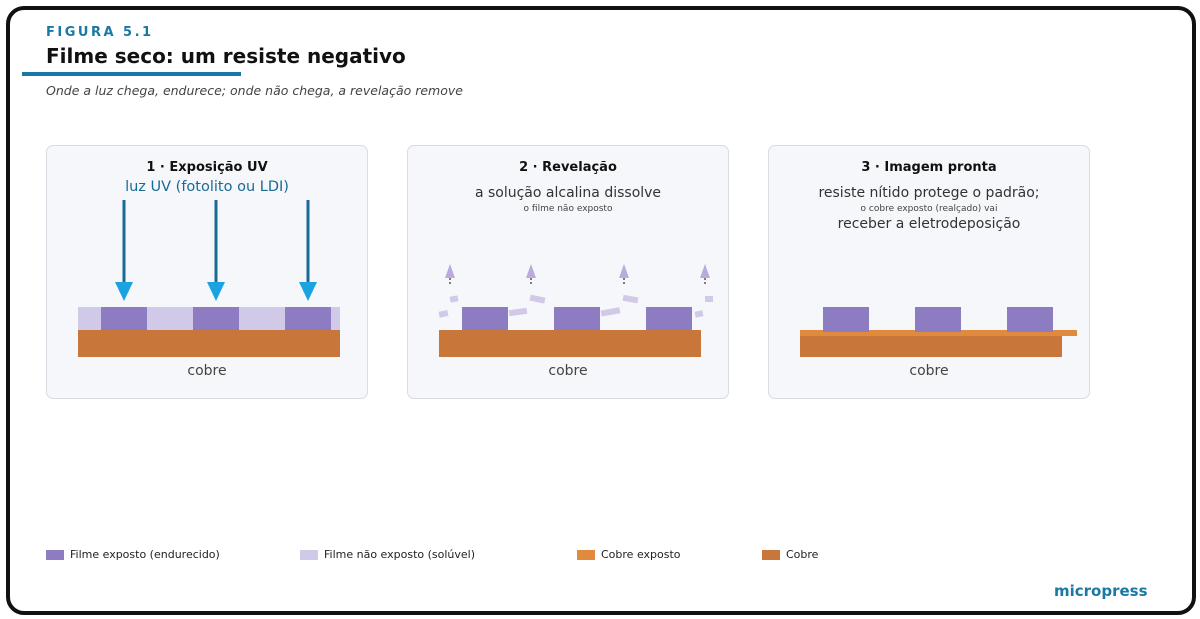 The height and width of the screenshot is (619, 1200). I want to click on final-image-diagram, so click(938, 332).